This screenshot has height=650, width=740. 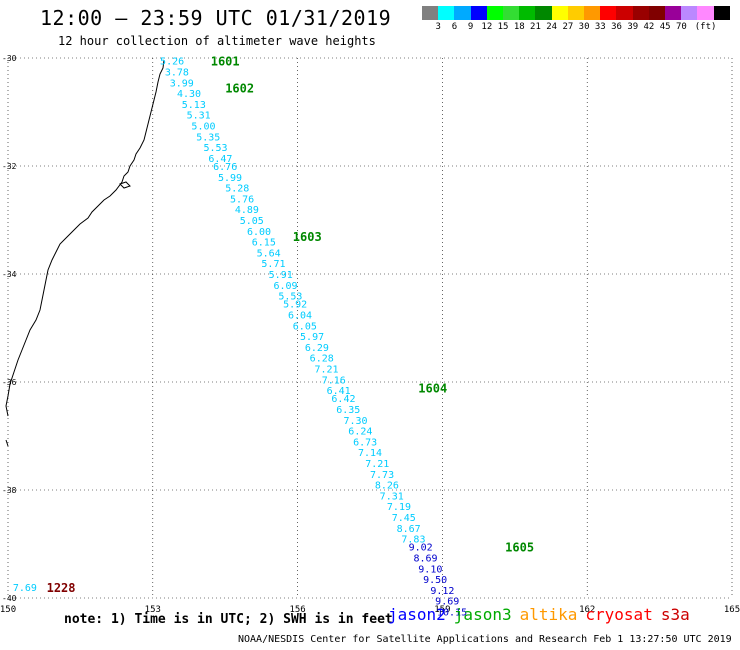 What do you see at coordinates (399, 507) in the screenshot?
I see `swh-value: 7.19` at bounding box center [399, 507].